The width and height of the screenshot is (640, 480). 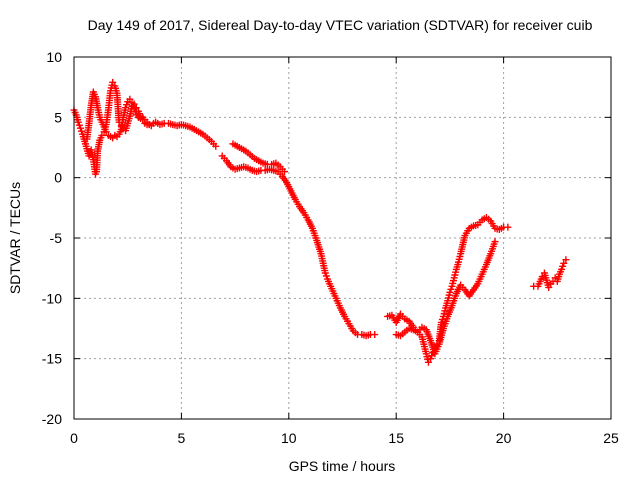 What do you see at coordinates (52, 359) in the screenshot?
I see `y-tick-label: -15` at bounding box center [52, 359].